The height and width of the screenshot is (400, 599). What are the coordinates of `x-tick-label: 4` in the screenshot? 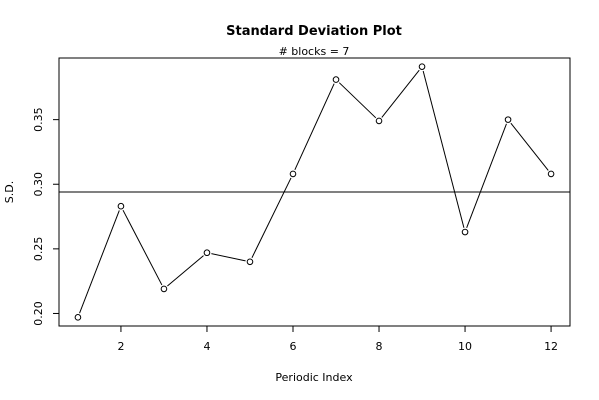 It's located at (206, 346).